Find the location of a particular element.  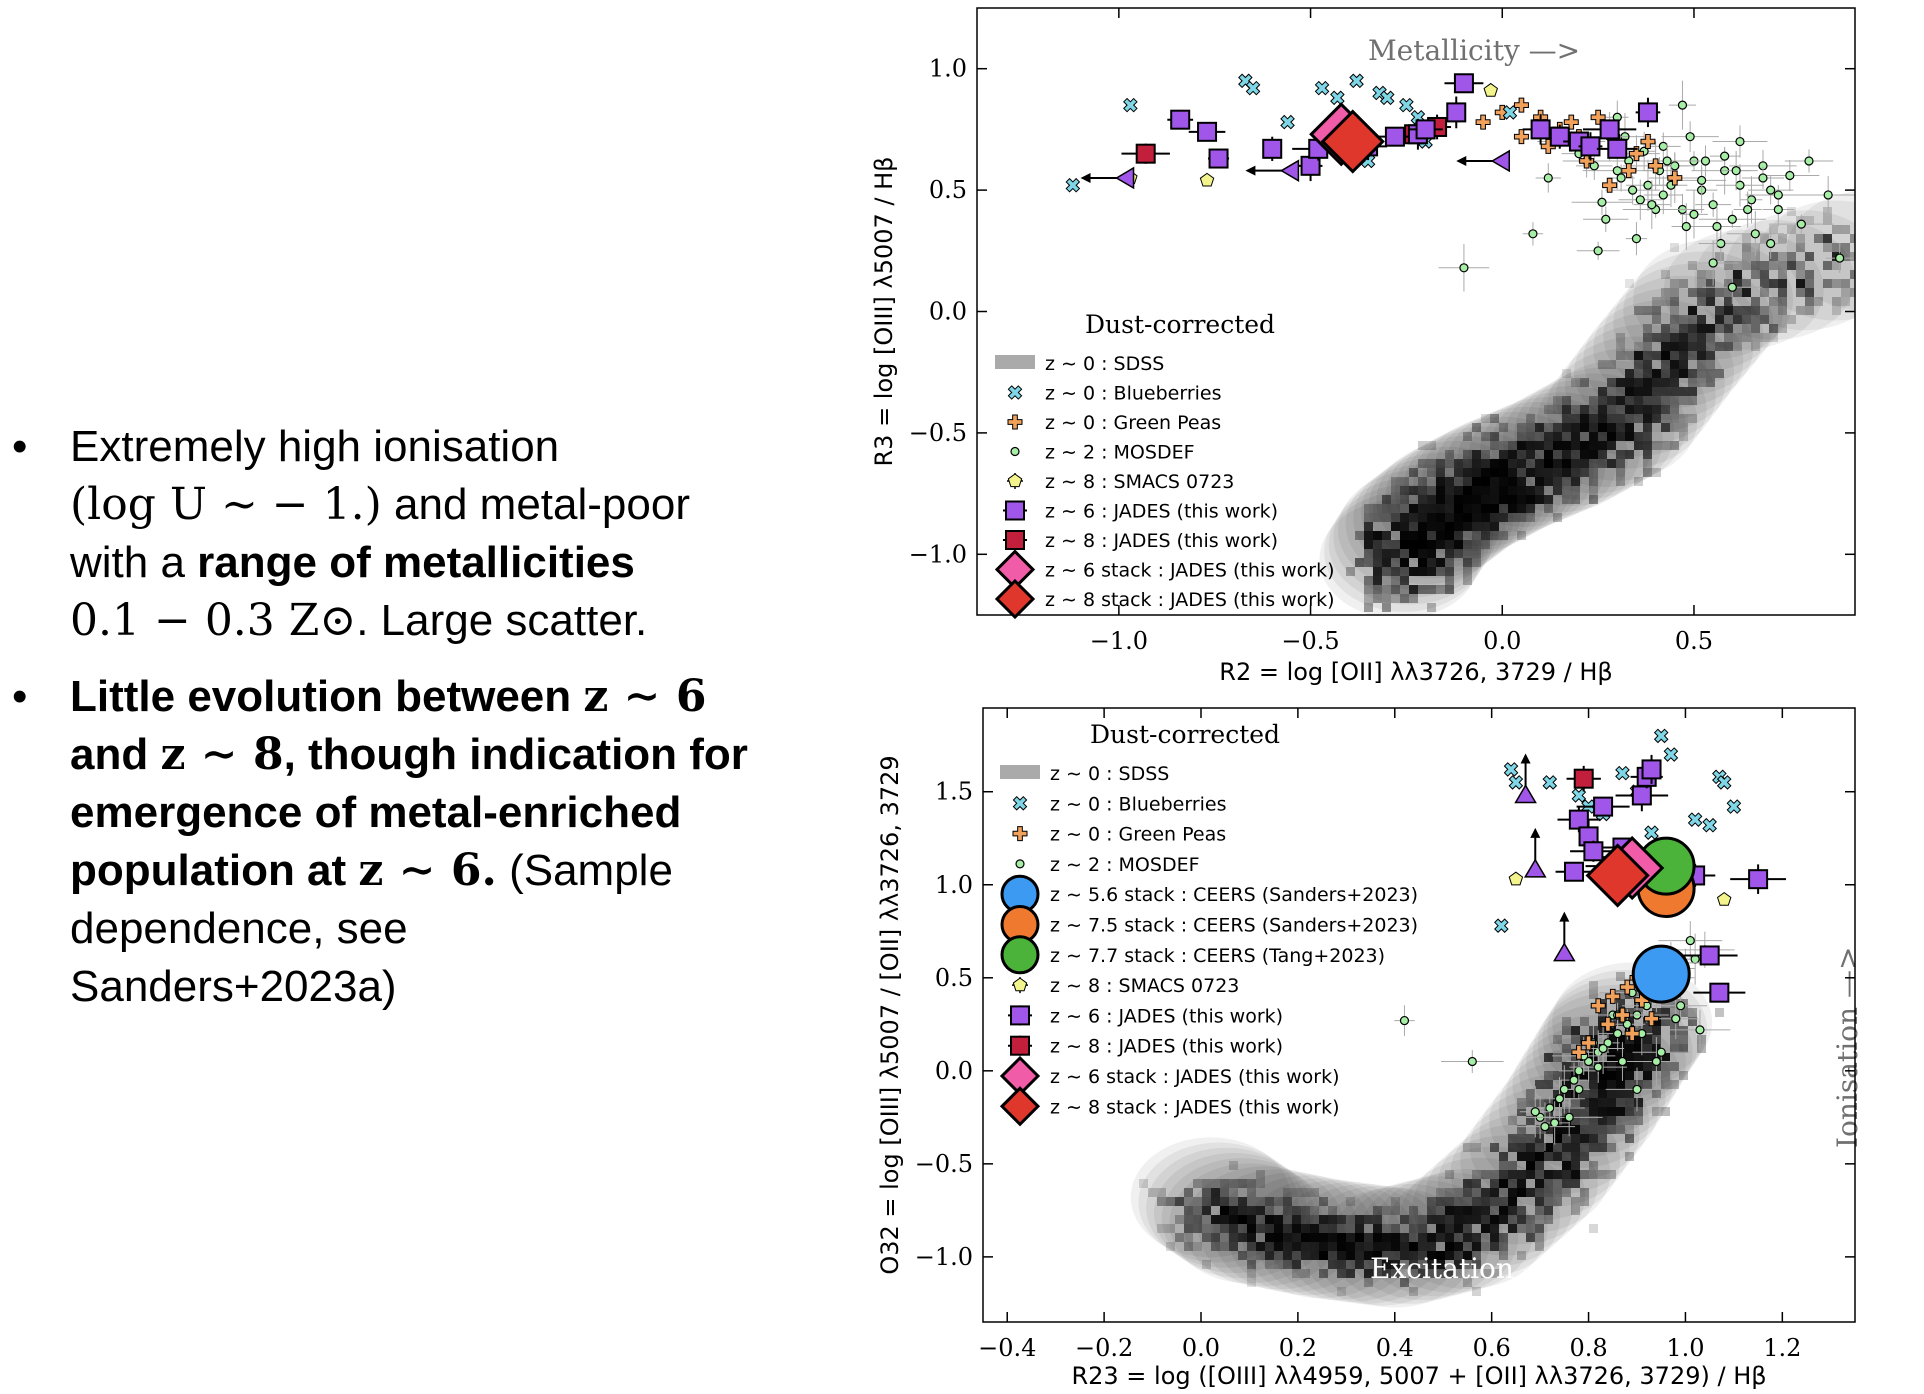

bullet-run: with a is located at coordinates (134, 562).